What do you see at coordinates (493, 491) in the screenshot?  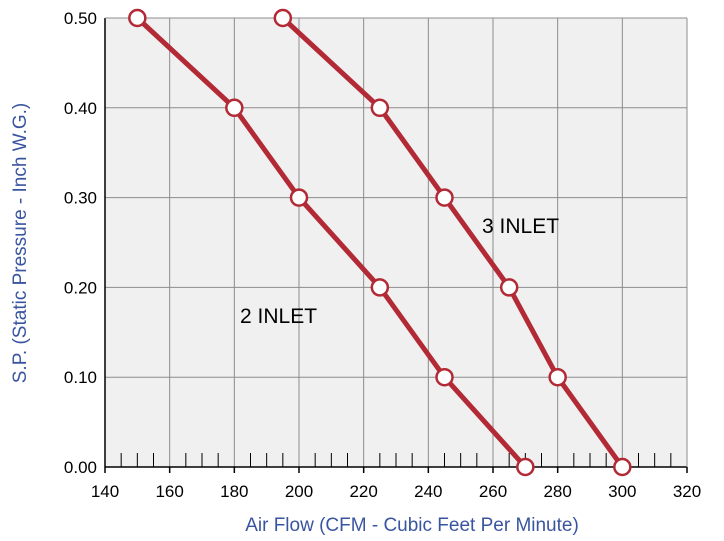 I see `x-tick-label: 260` at bounding box center [493, 491].